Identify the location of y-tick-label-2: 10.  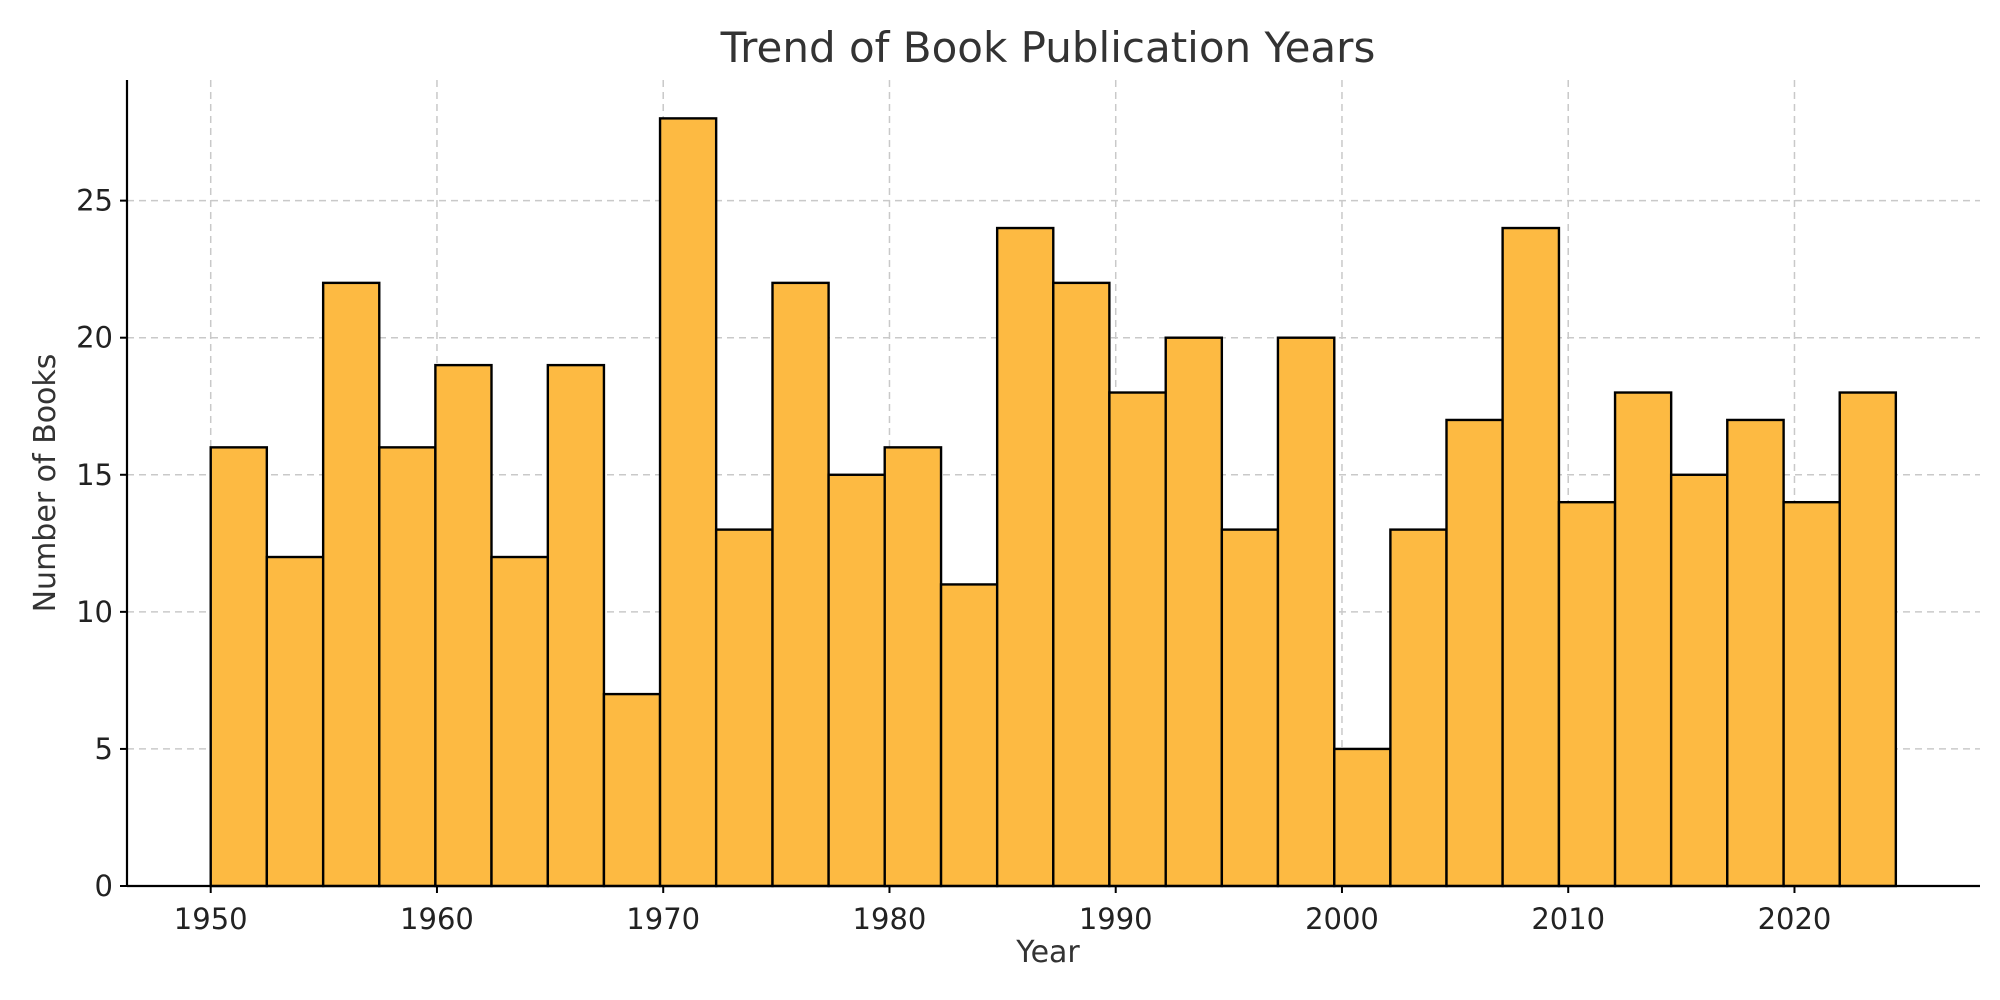
(94, 612).